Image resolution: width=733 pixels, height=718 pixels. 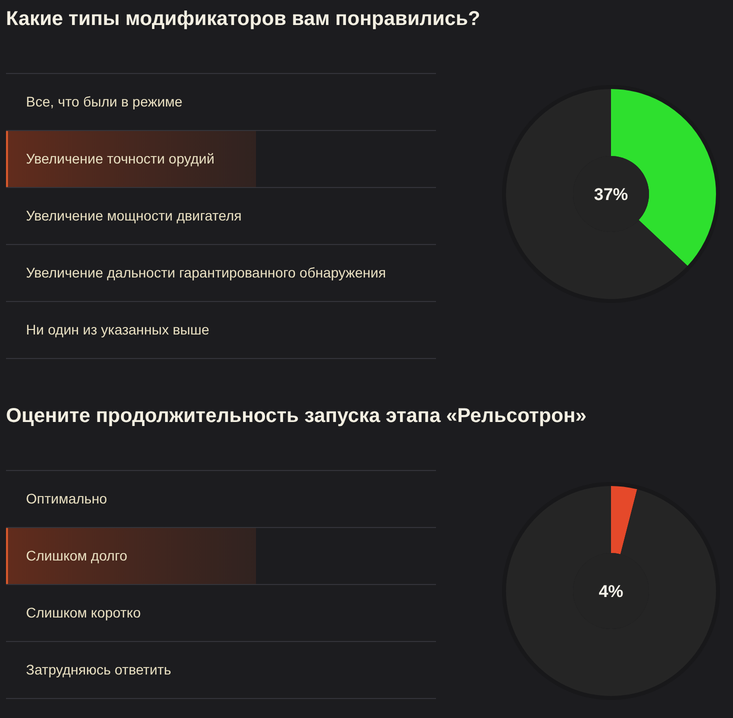 What do you see at coordinates (611, 194) in the screenshot?
I see `text: 37%` at bounding box center [611, 194].